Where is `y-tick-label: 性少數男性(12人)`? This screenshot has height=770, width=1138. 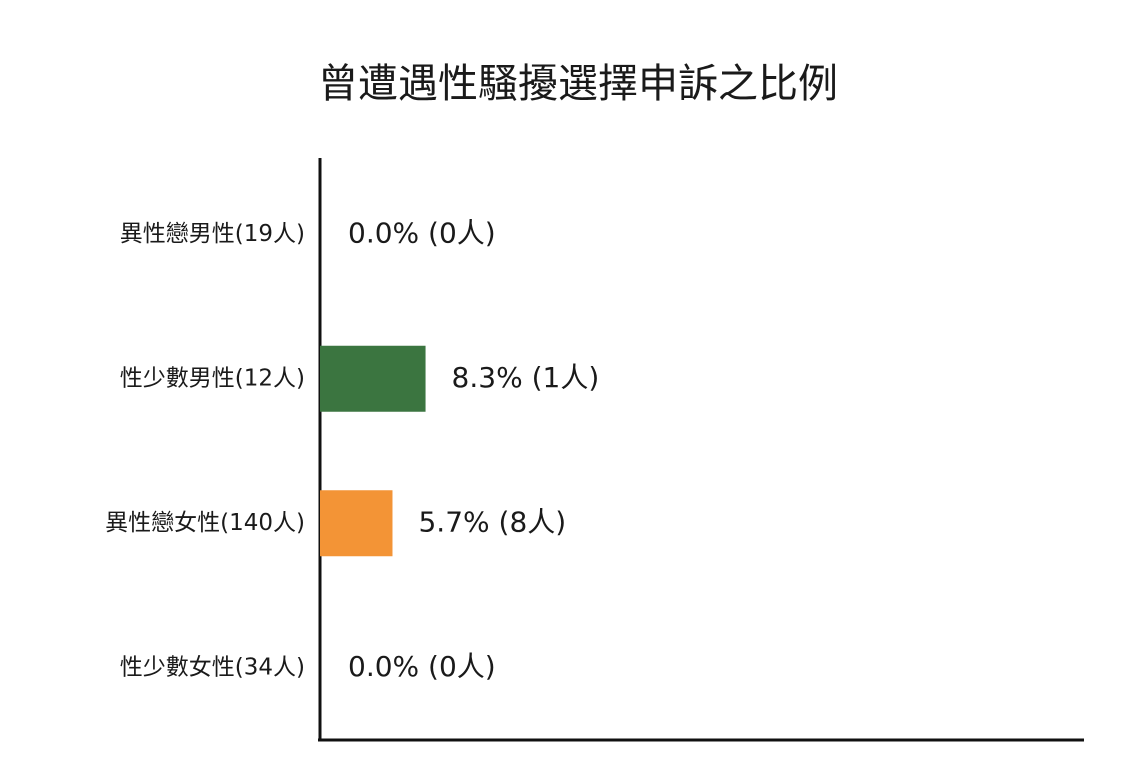
y-tick-label: 性少數男性(12人) is located at coordinates (212, 378).